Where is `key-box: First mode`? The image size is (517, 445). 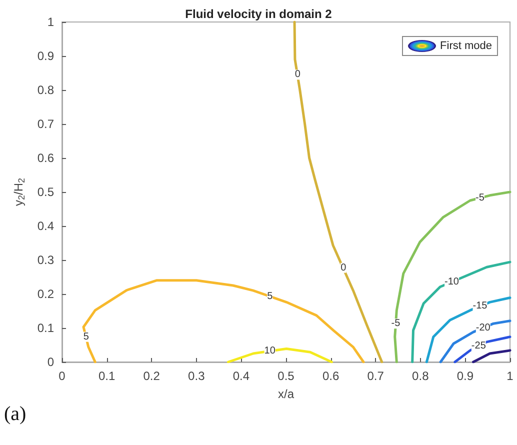 key-box: First mode is located at coordinates (450, 46).